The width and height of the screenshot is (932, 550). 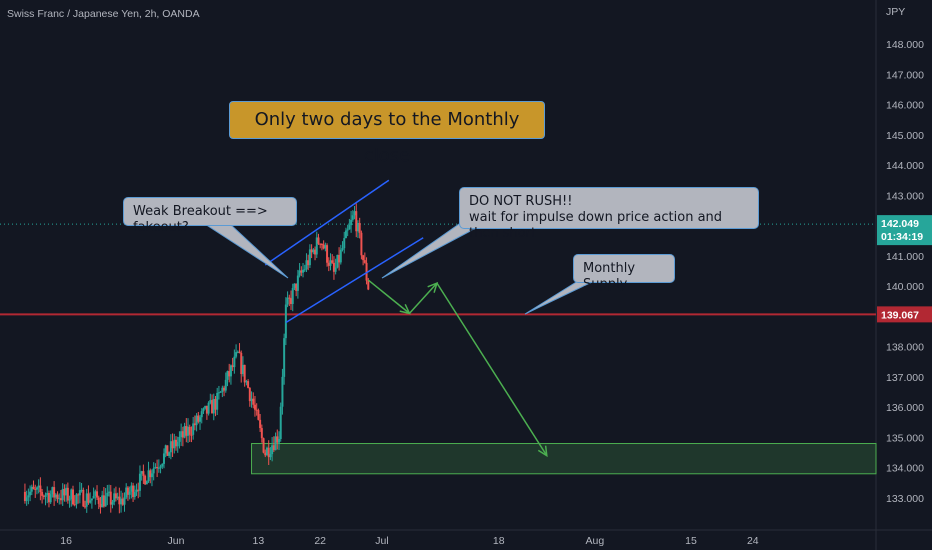 I want to click on x-tick-label: 15, so click(x=691, y=541).